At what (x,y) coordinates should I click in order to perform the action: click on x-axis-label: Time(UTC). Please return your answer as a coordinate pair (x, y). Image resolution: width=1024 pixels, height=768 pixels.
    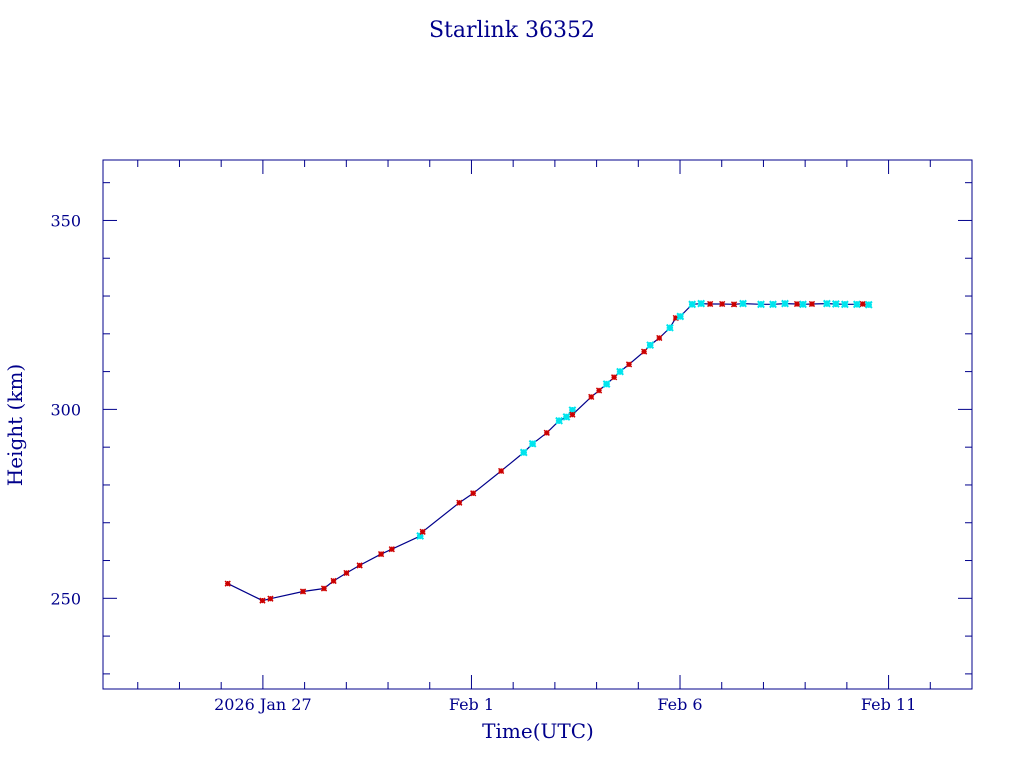
    Looking at the image, I should click on (538, 731).